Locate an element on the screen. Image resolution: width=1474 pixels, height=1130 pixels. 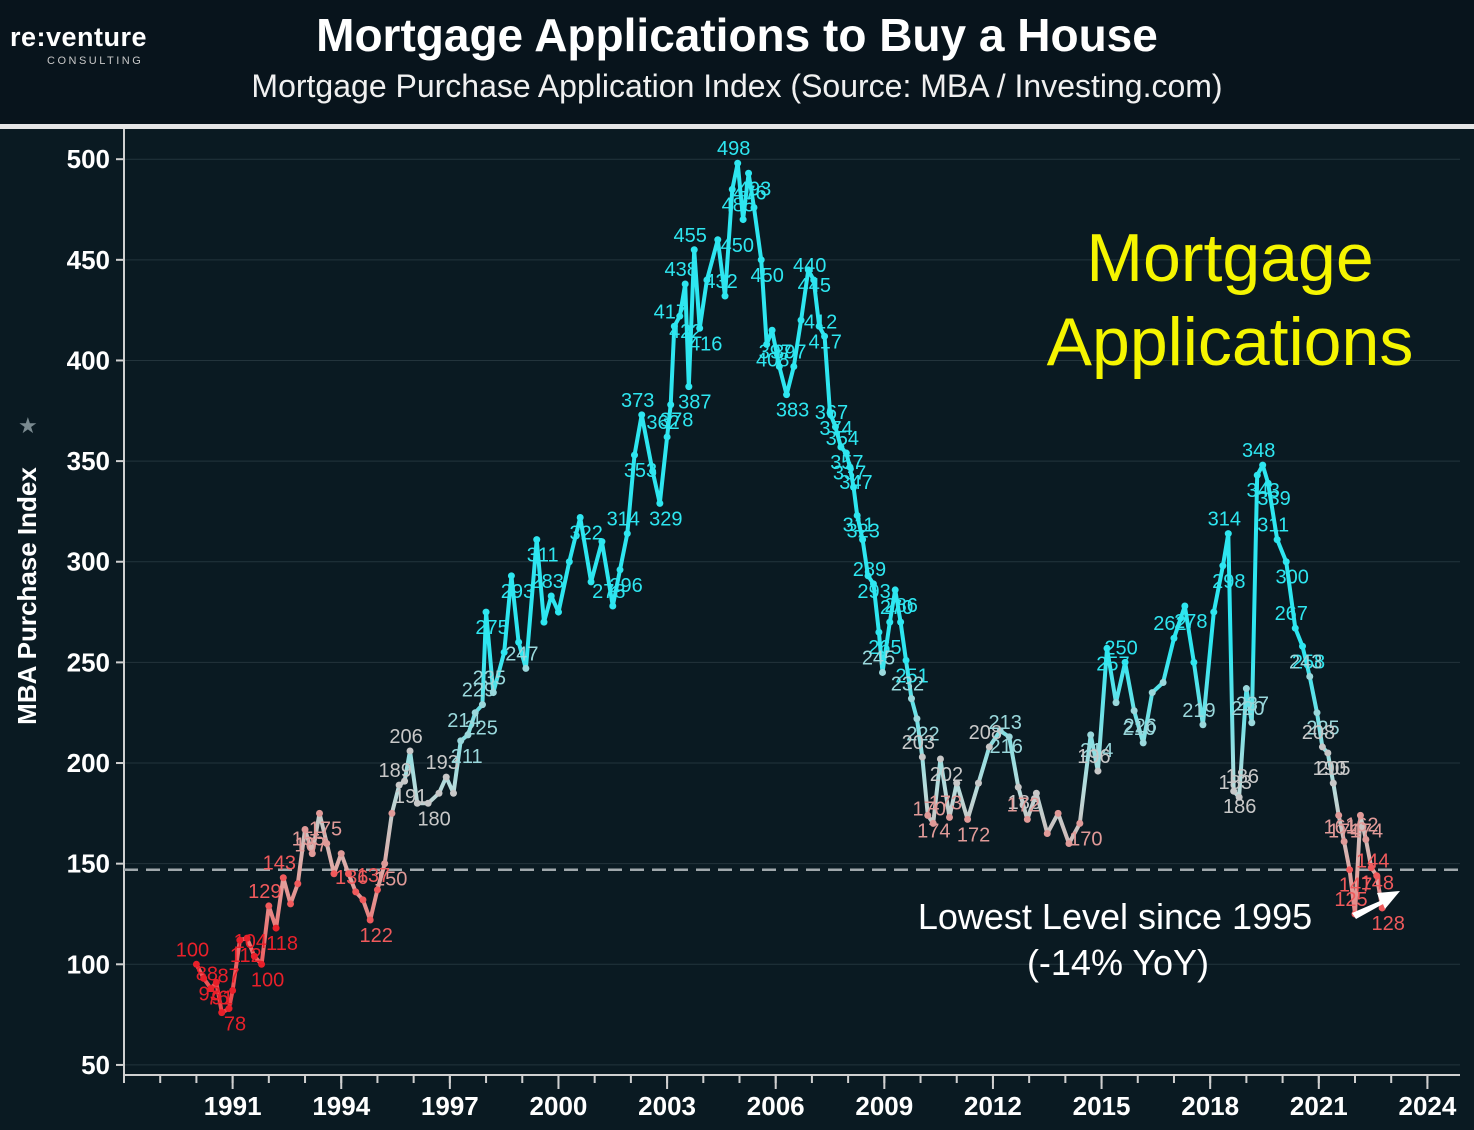
data-label: 211 is located at coordinates (467, 757).